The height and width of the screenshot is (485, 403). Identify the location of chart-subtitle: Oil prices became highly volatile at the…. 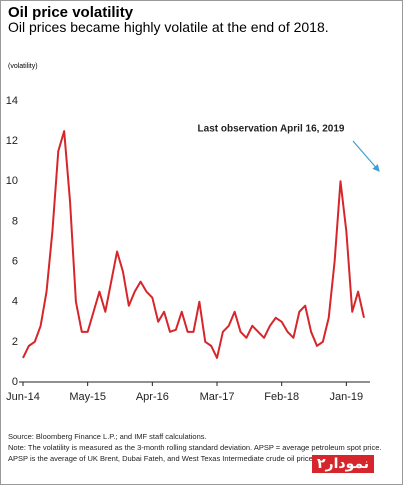
(168, 27).